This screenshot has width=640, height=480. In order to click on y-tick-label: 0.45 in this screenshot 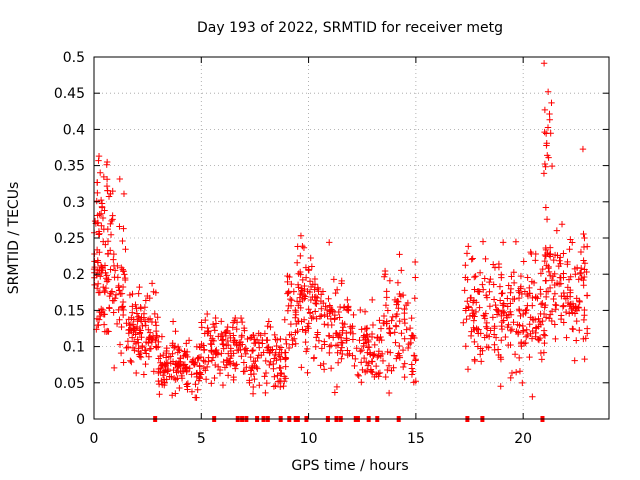, I will do `click(69, 94)`.